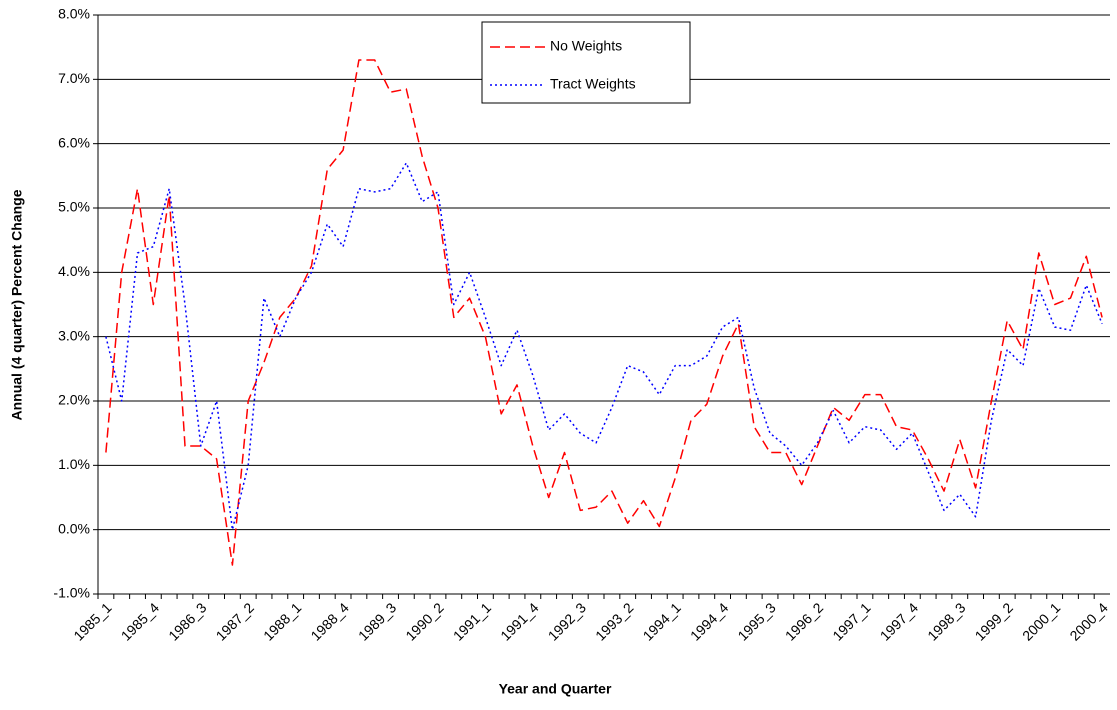 This screenshot has height=710, width=1117. What do you see at coordinates (187, 621) in the screenshot?
I see `x-tick-label: 1986_3` at bounding box center [187, 621].